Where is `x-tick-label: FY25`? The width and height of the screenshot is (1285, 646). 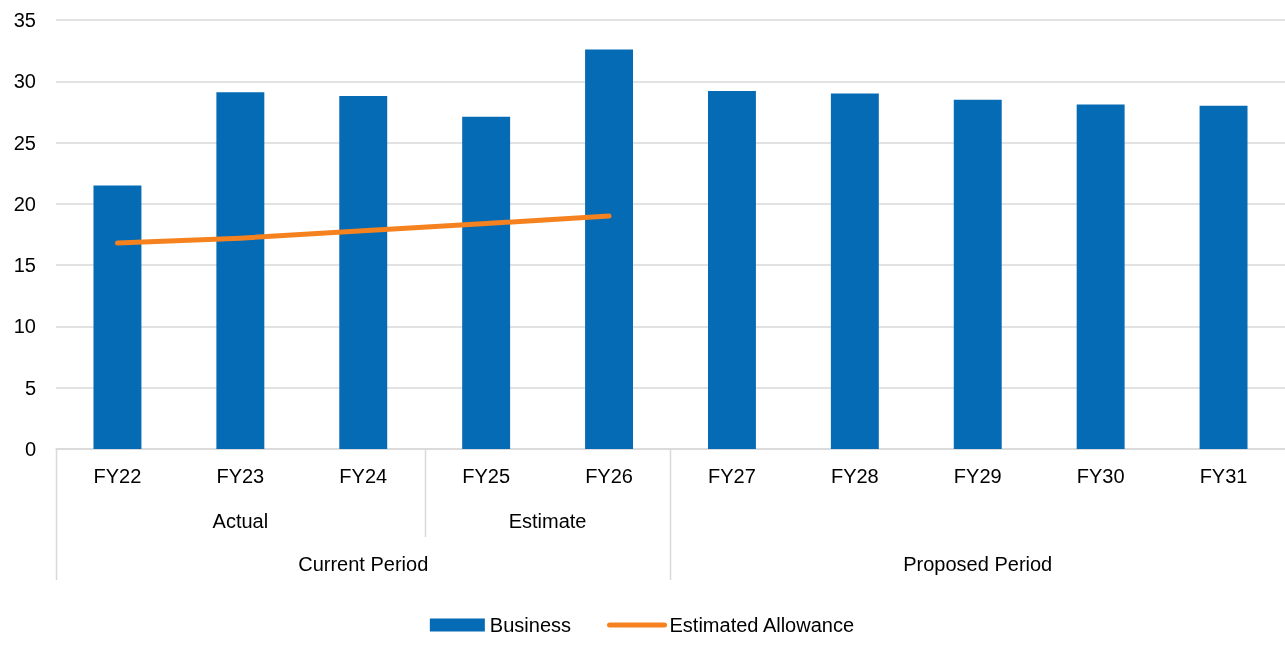 x-tick-label: FY25 is located at coordinates (486, 476).